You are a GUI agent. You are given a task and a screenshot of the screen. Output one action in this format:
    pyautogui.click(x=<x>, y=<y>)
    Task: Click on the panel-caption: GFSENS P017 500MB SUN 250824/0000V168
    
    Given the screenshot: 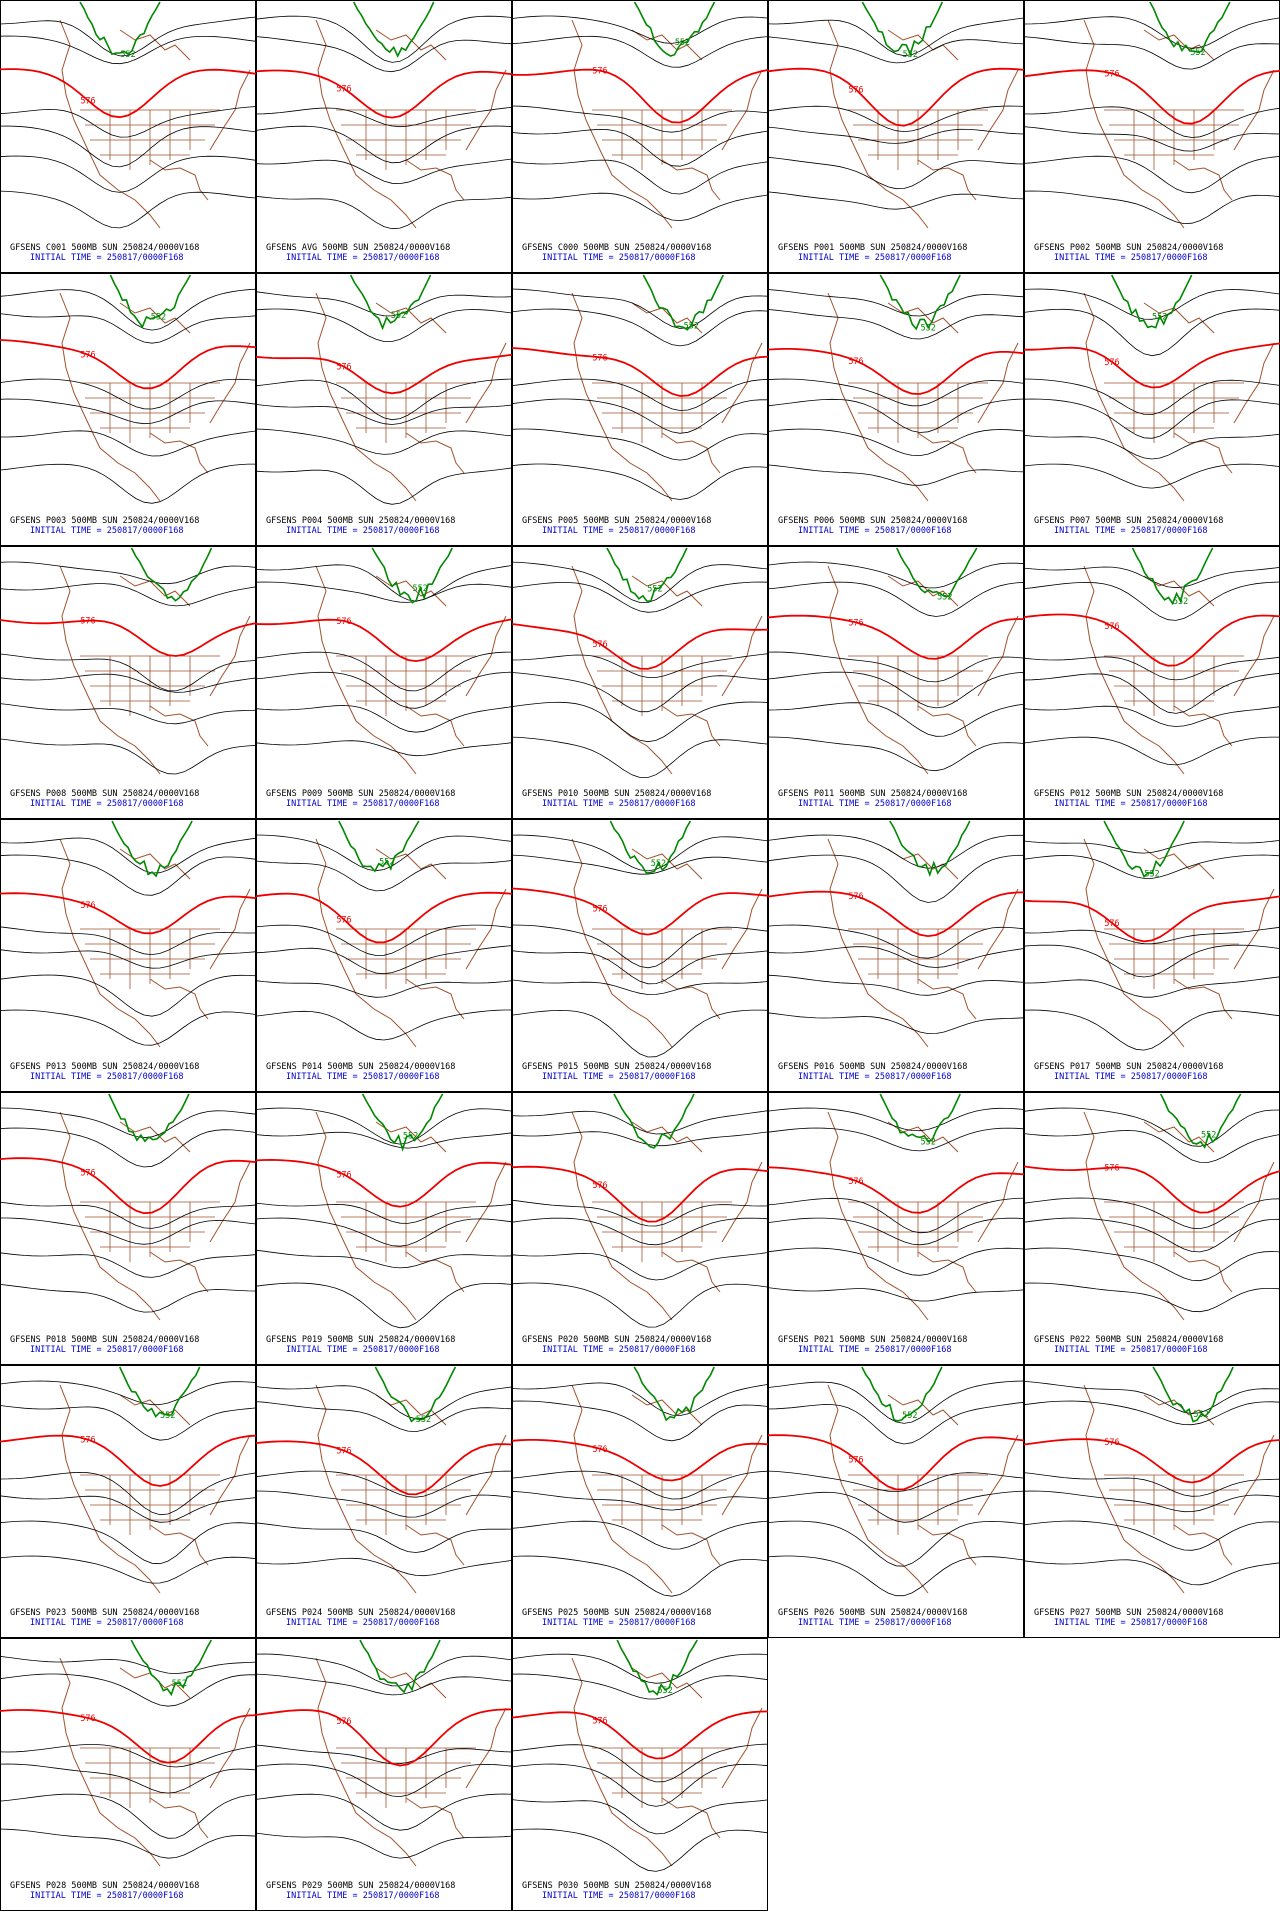 What is the action you would take?
    pyautogui.click(x=1128, y=1067)
    